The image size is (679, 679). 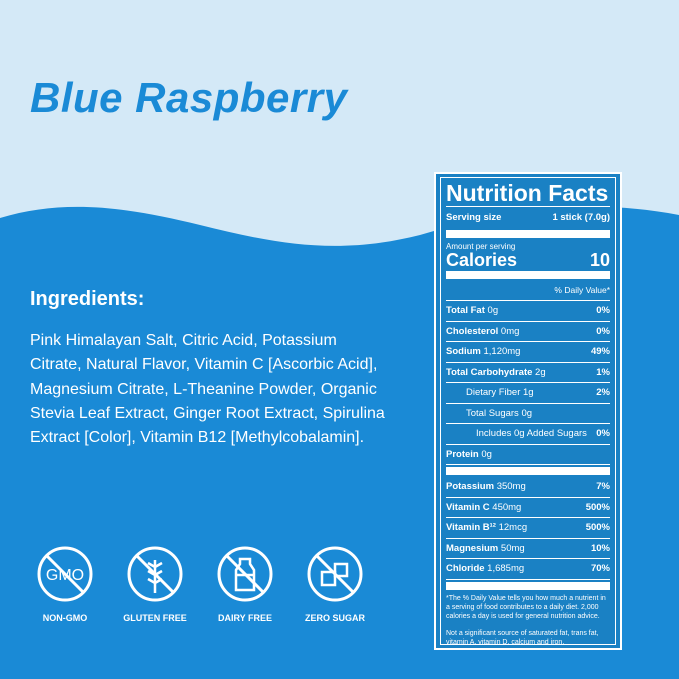 What do you see at coordinates (603, 372) in the screenshot?
I see `nutrient-dv: 1%` at bounding box center [603, 372].